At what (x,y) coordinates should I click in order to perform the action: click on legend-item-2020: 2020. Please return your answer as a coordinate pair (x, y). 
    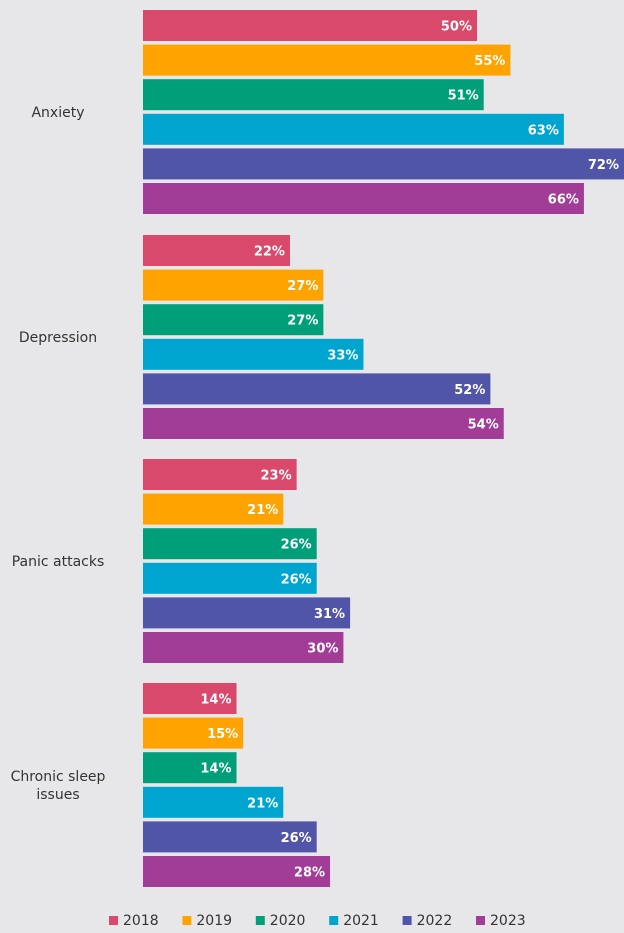
    Looking at the image, I should click on (280, 921).